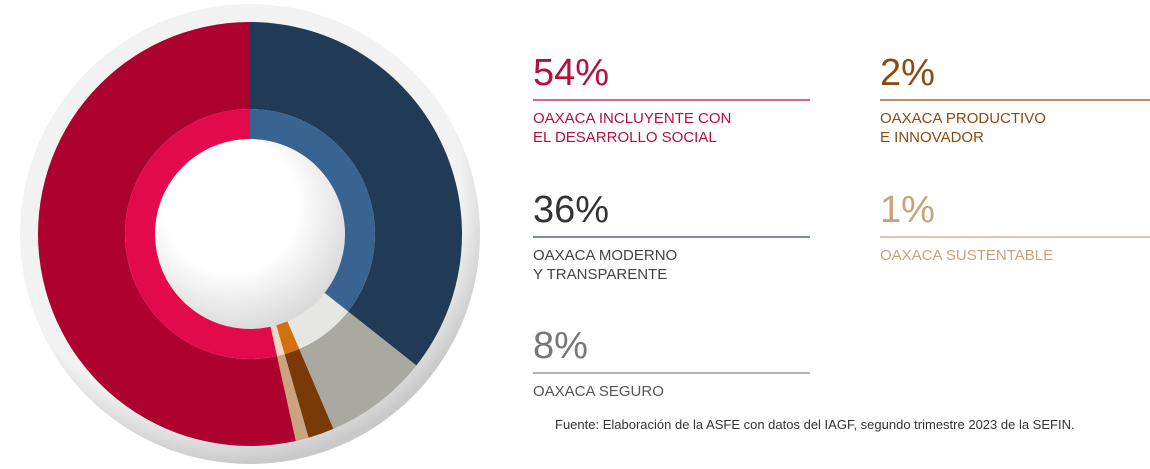 Image resolution: width=1150 pixels, height=469 pixels. I want to click on value-label: 8%, so click(560, 346).